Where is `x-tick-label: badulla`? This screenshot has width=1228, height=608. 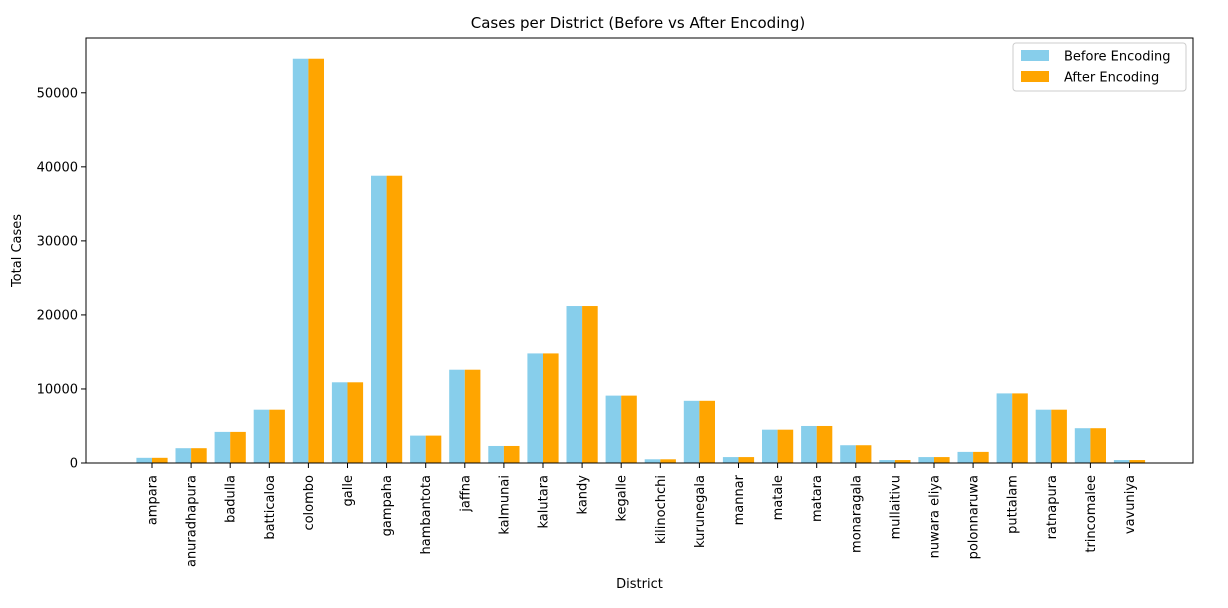
x-tick-label: badulla is located at coordinates (231, 499).